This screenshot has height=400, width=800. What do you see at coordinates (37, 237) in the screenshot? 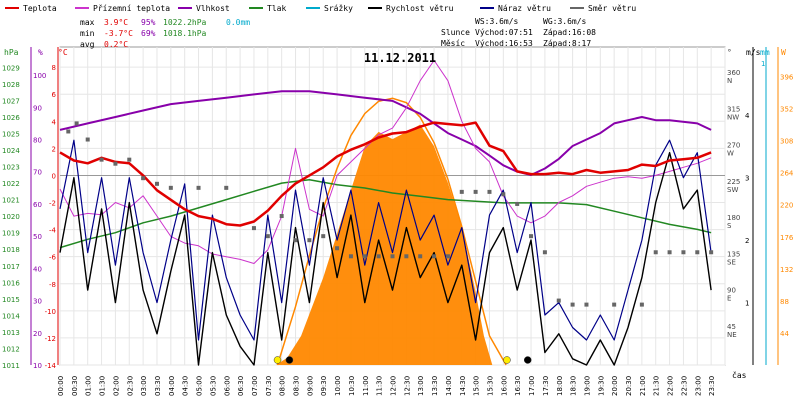
I see `pct-tick-label: 50` at bounding box center [37, 237].